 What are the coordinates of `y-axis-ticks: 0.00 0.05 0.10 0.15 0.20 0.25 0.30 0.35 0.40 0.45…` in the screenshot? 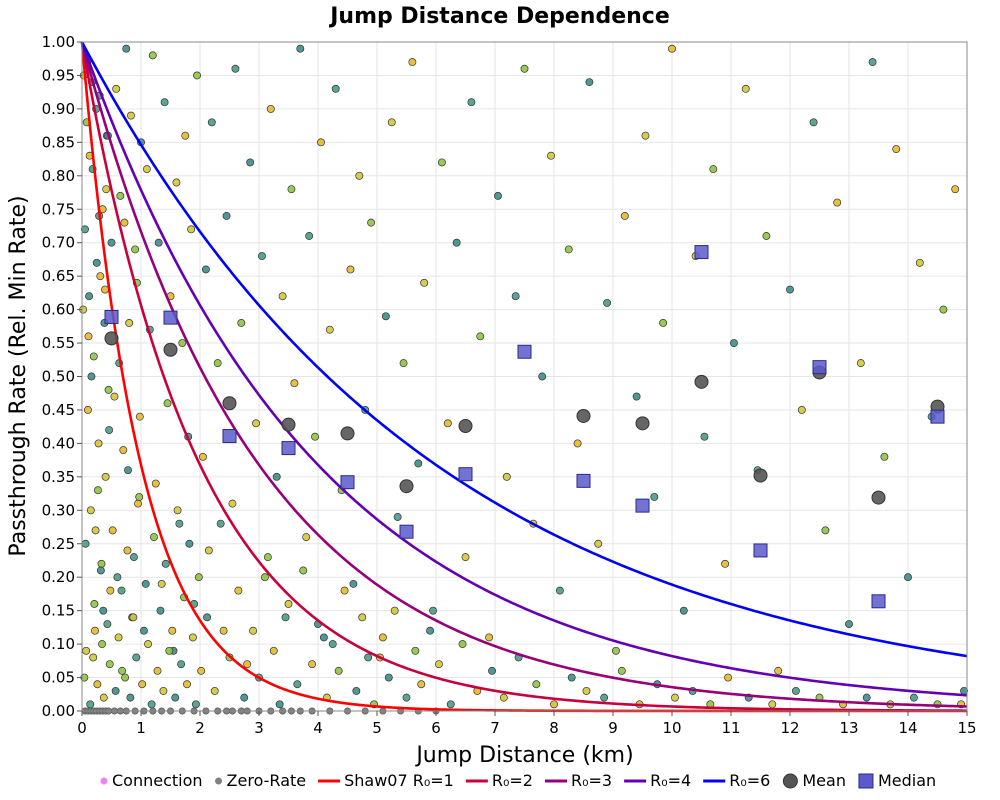 It's located at (62, 376).